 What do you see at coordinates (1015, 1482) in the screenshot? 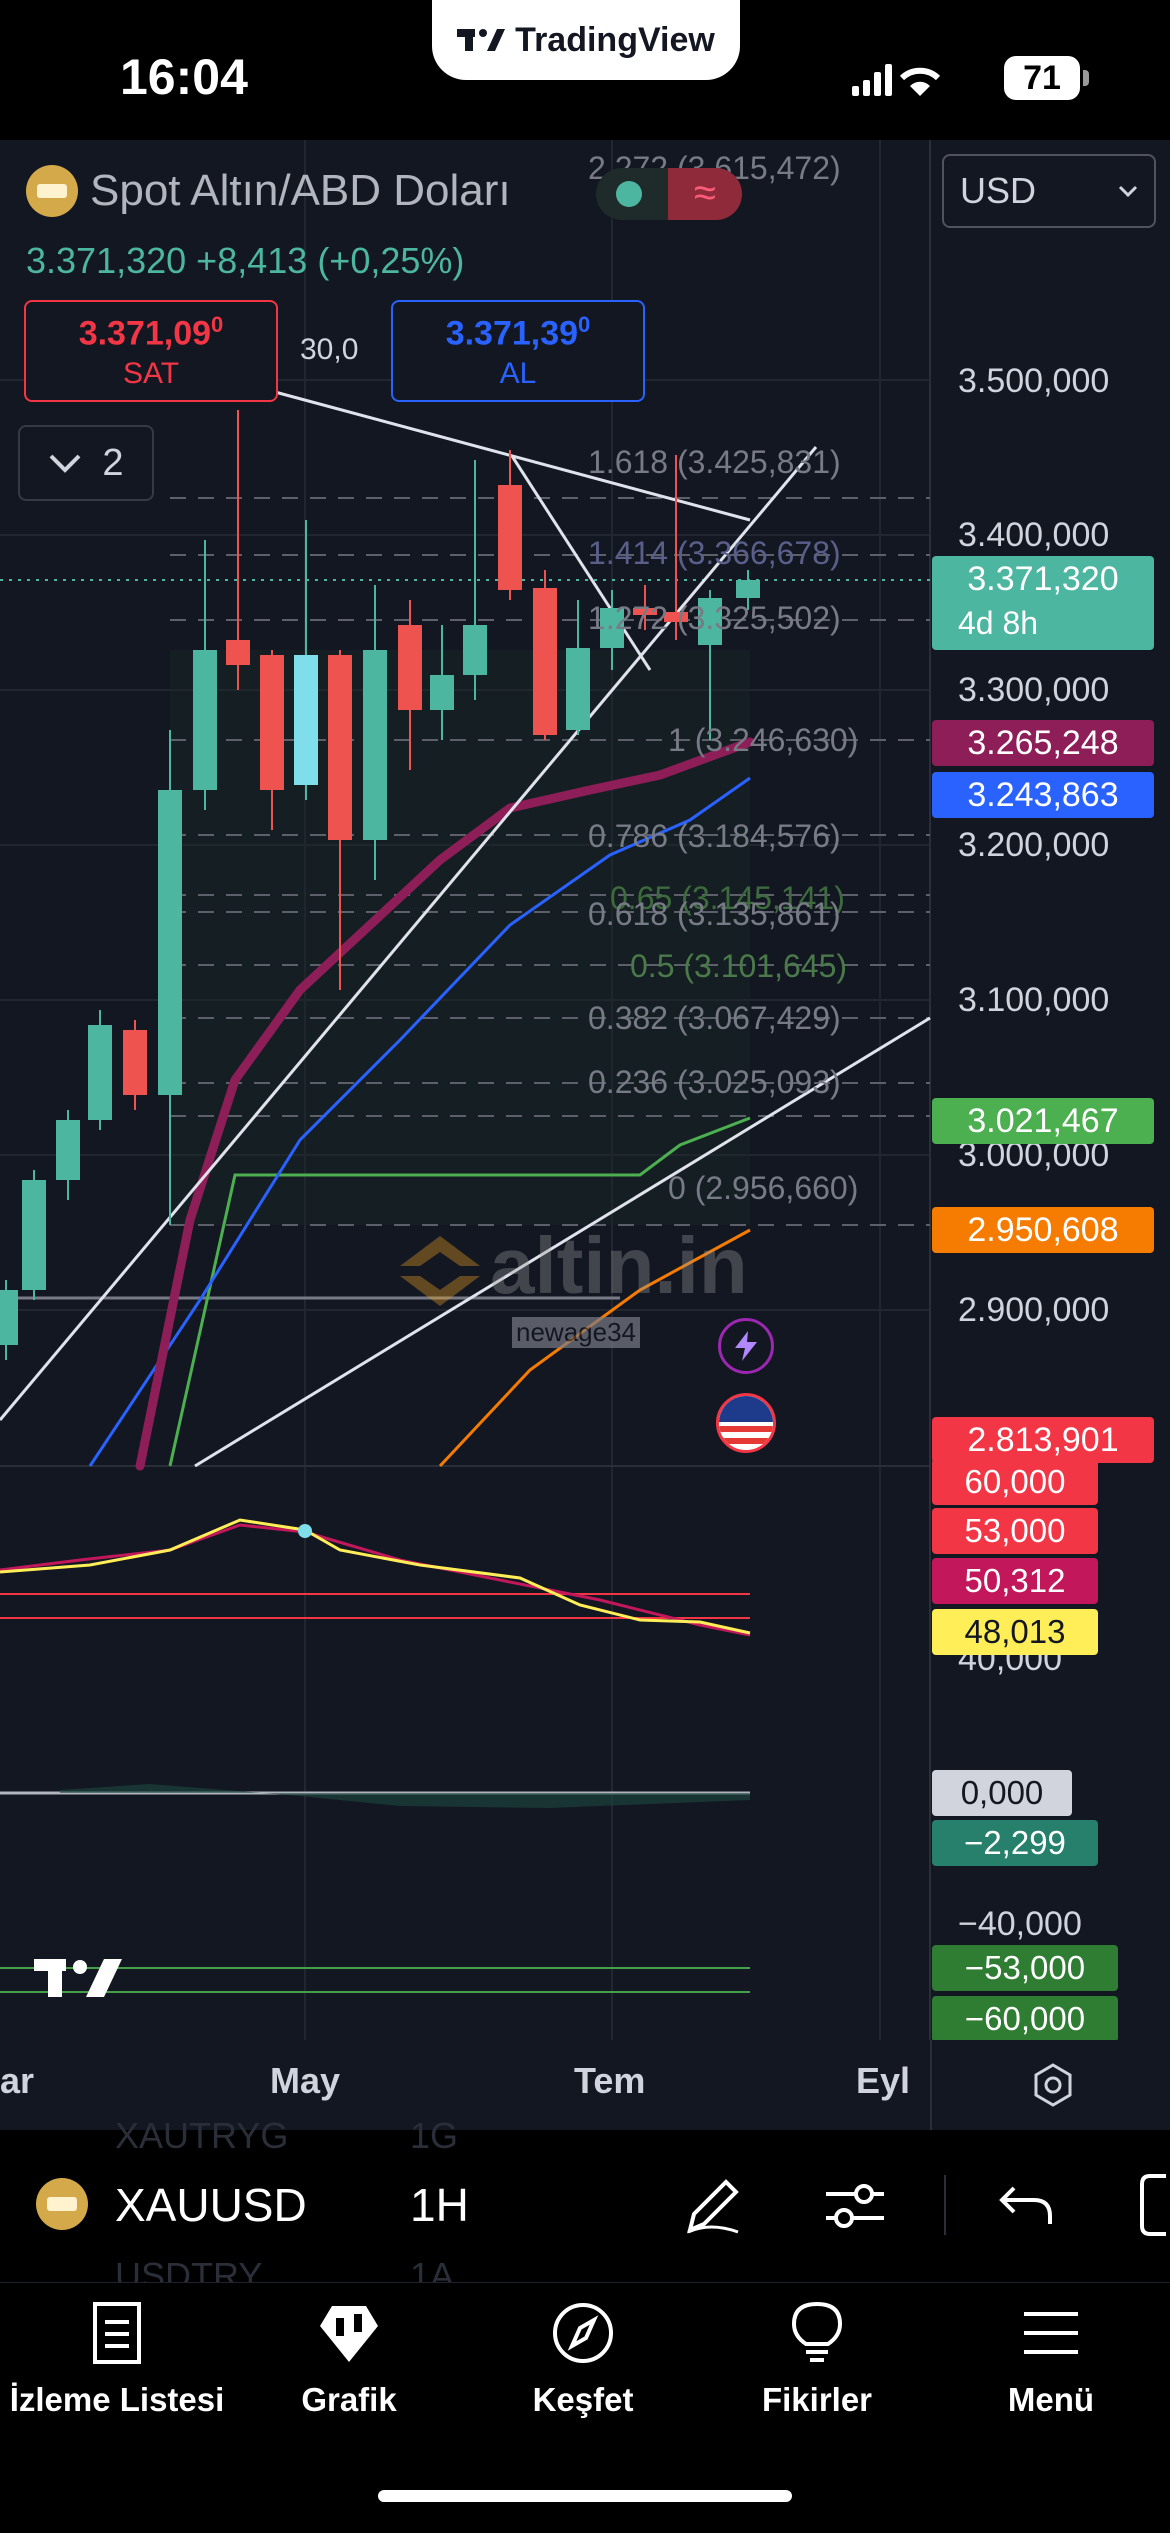
I see `rsi-upper-tag: 60,000` at bounding box center [1015, 1482].